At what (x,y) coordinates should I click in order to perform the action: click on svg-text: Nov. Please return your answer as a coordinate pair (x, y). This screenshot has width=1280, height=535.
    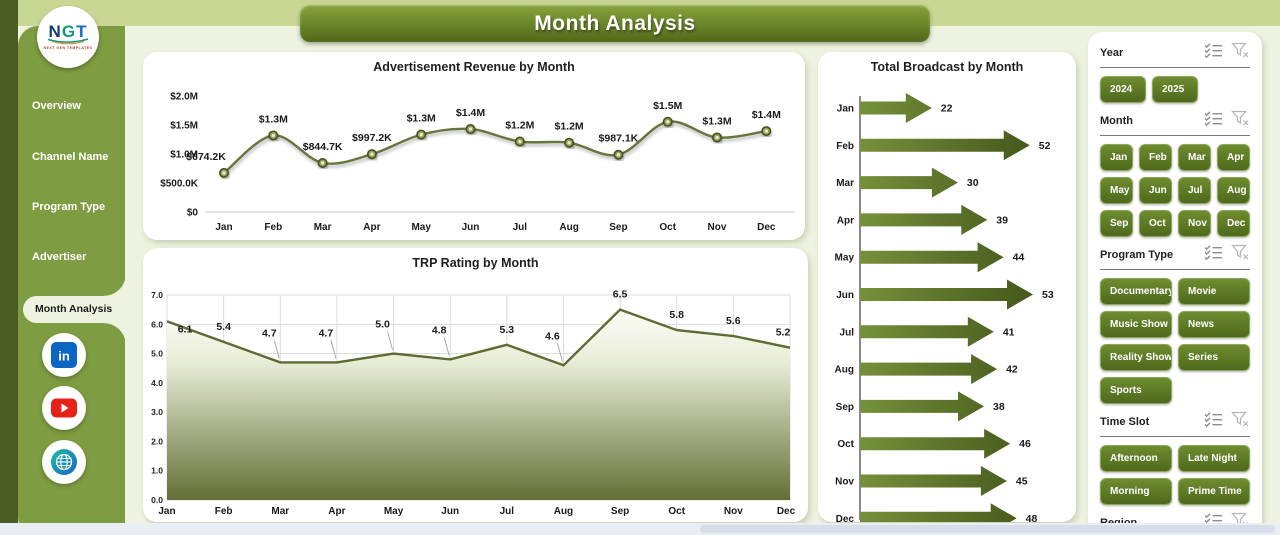
    Looking at the image, I should click on (717, 227).